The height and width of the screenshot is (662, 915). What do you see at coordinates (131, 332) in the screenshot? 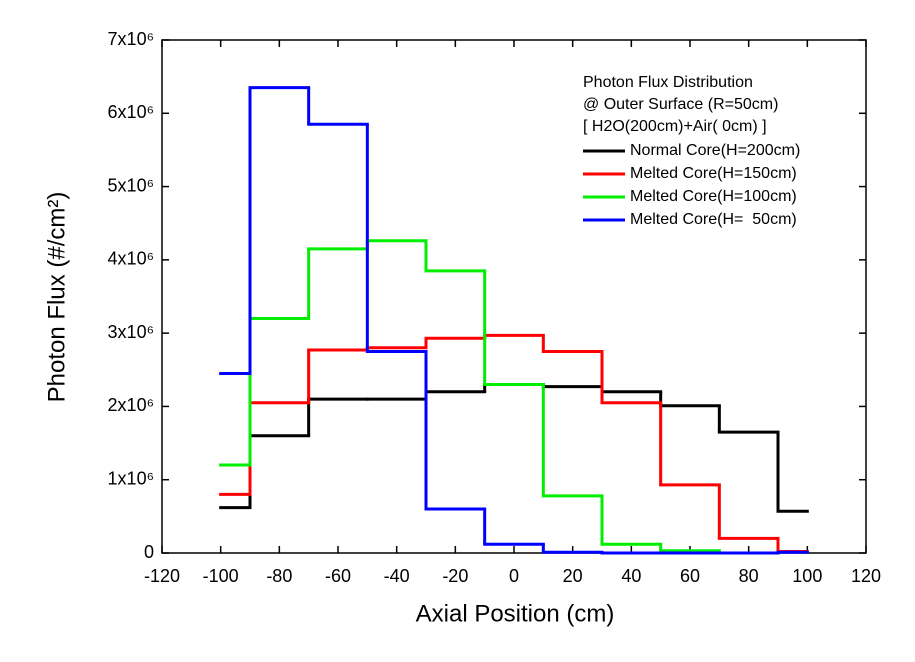
I see `y-tick-label: 3x10⁶` at bounding box center [131, 332].